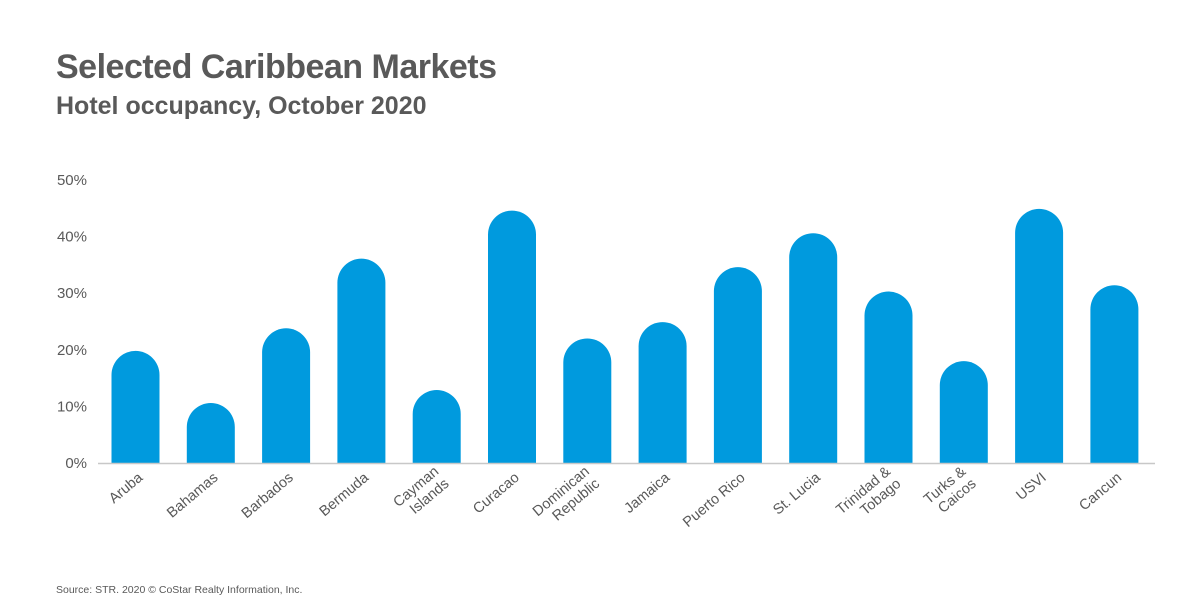 Image resolution: width=1200 pixels, height=609 pixels. I want to click on x-tick-label-line: St. Lucia, so click(797, 493).